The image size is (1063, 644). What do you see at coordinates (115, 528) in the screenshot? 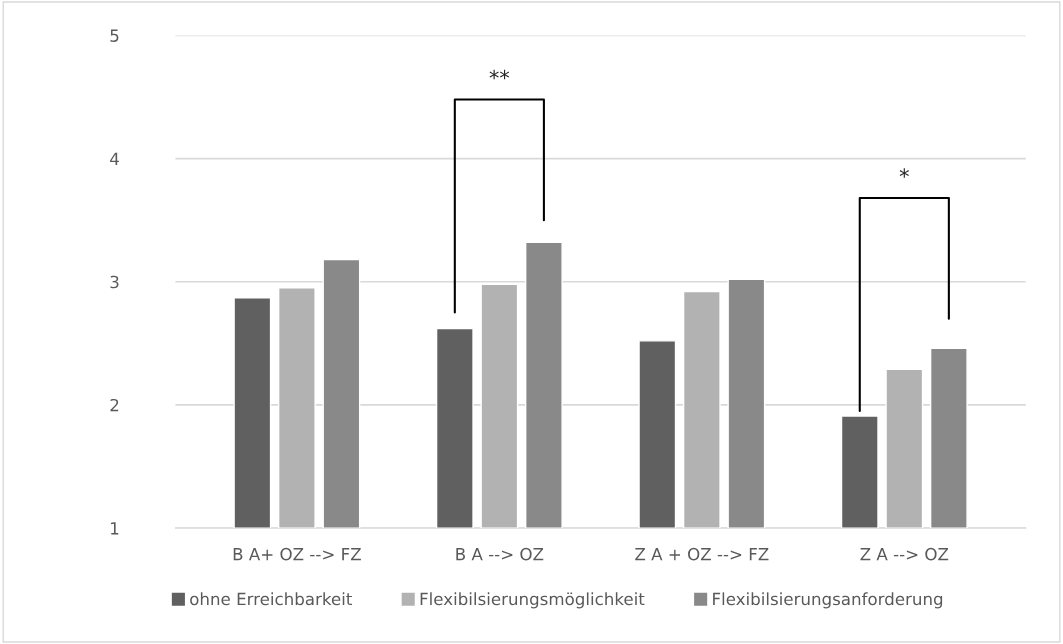
I see `y-tick-label: 1` at bounding box center [115, 528].